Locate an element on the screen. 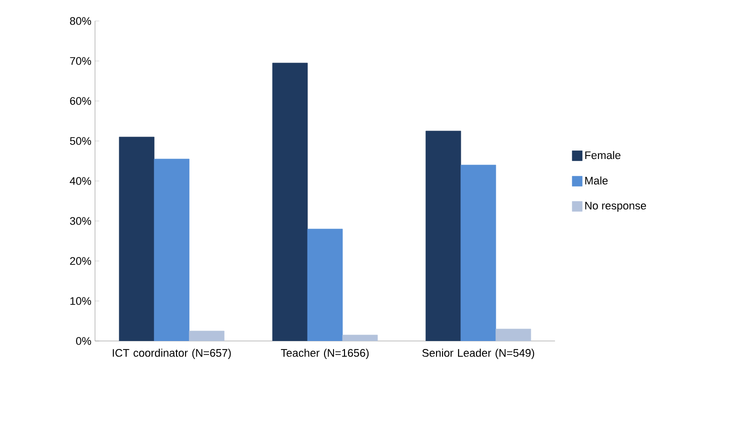  y-tick-label: 30% is located at coordinates (81, 221).